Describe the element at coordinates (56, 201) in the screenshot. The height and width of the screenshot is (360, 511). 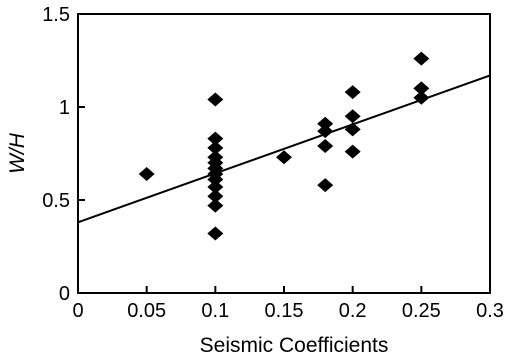
I see `y-tick-label: 0.5` at that location.